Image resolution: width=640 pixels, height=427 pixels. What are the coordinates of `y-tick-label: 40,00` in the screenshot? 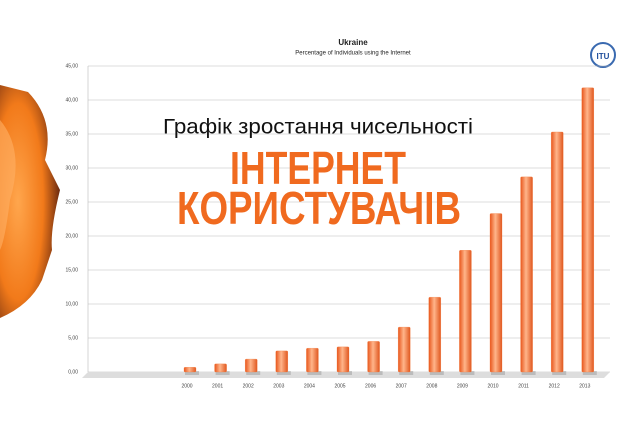 It's located at (71, 100).